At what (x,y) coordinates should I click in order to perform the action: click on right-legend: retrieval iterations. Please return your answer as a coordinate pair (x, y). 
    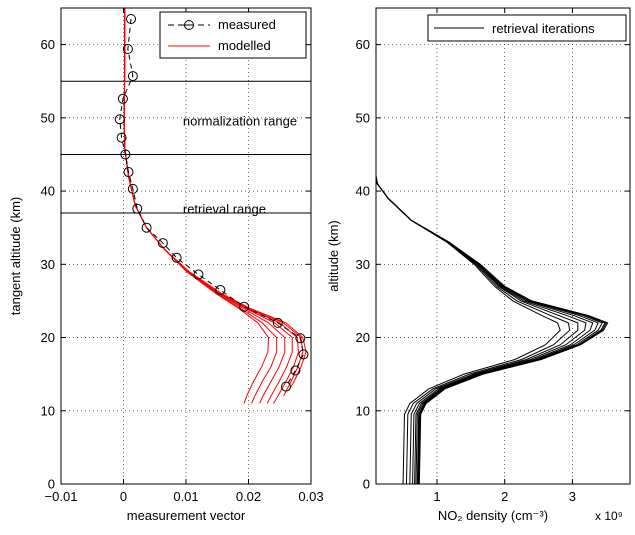
    Looking at the image, I should click on (527, 28).